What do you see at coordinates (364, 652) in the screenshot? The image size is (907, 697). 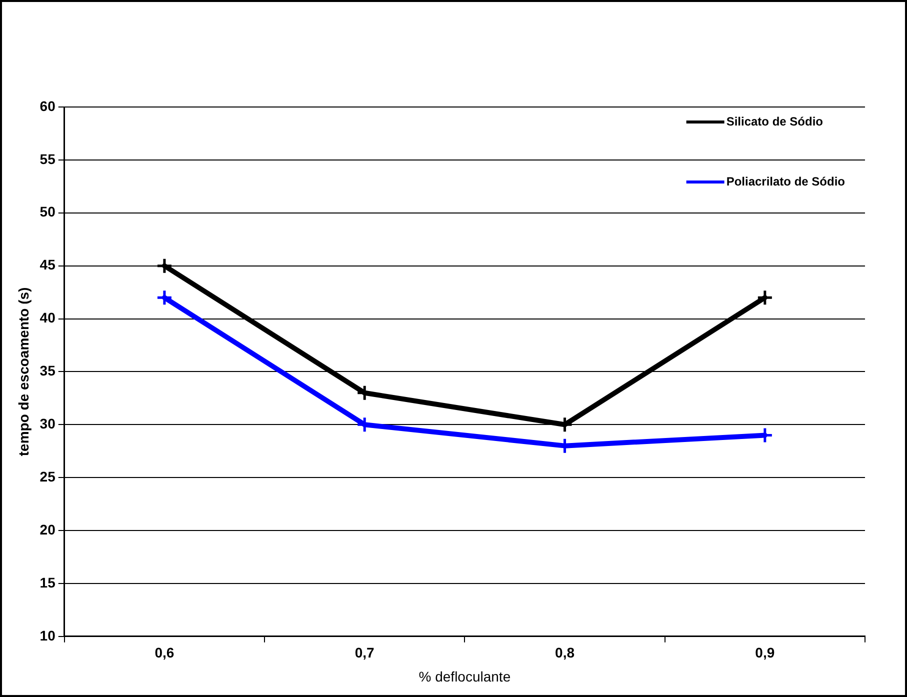 I see `x-tick-label: 0,7` at bounding box center [364, 652].